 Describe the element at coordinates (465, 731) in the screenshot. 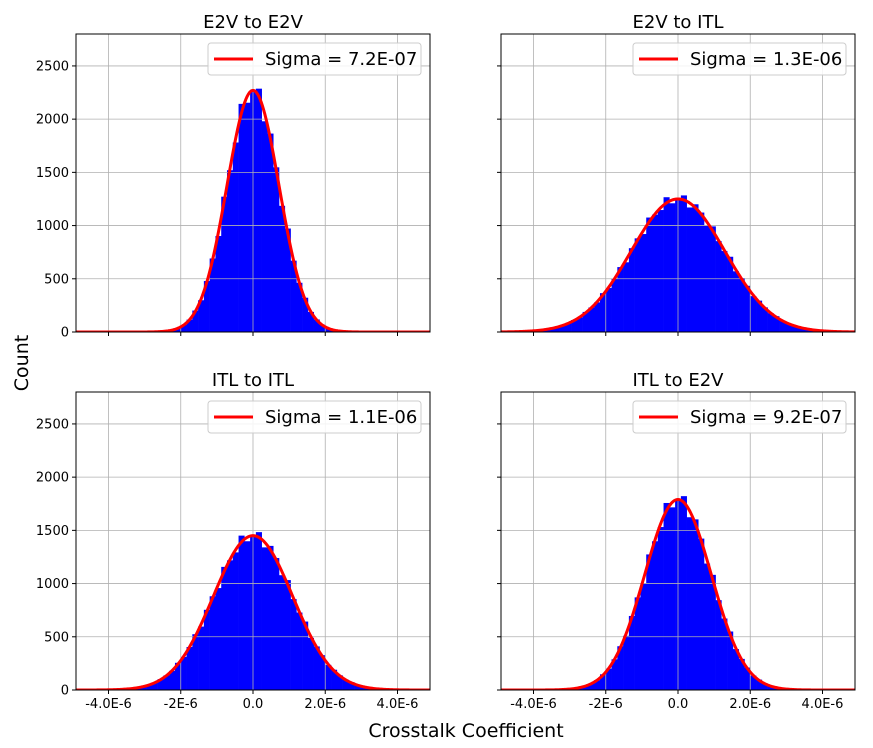

I see `x-axis-label: Crosstalk Coefficient` at that location.